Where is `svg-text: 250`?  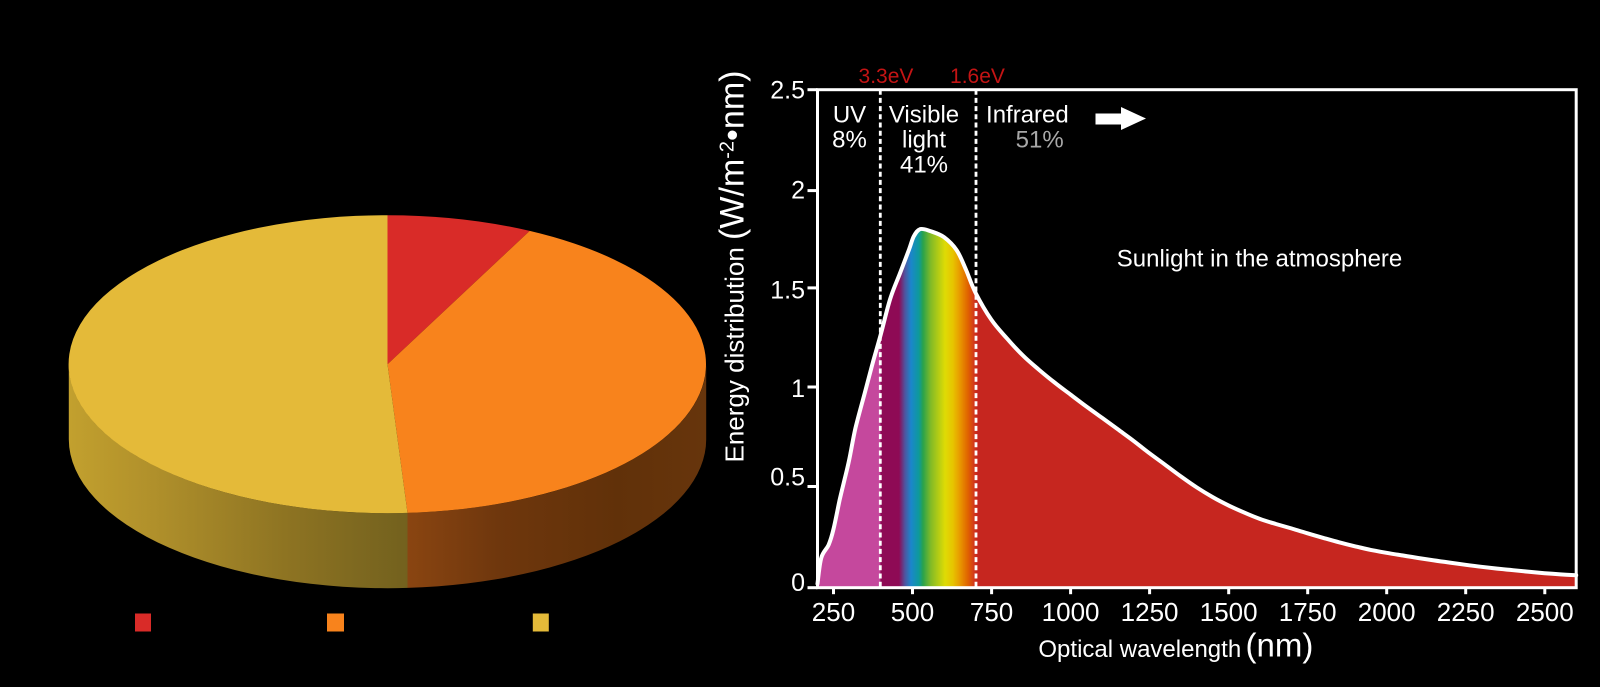
svg-text: 250 is located at coordinates (833, 612).